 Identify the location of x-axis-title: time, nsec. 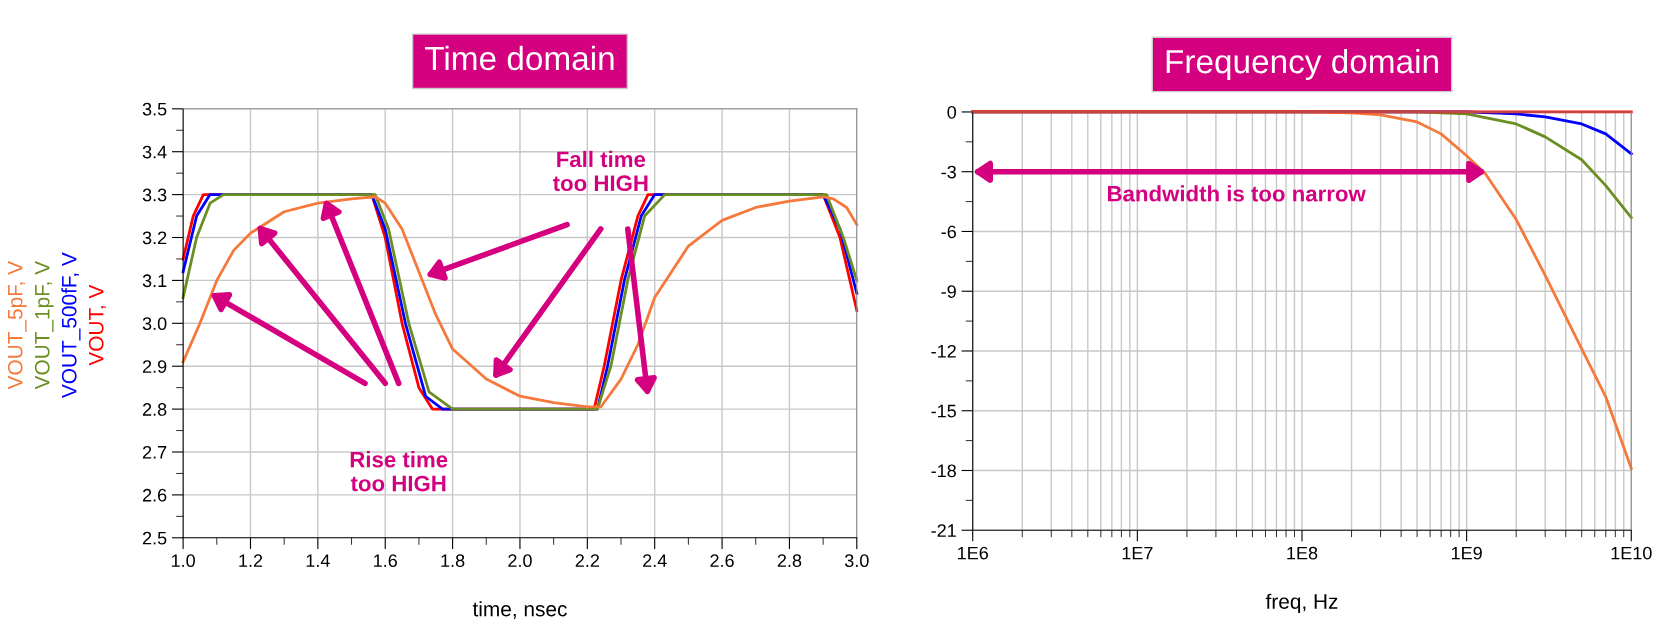
(519, 610).